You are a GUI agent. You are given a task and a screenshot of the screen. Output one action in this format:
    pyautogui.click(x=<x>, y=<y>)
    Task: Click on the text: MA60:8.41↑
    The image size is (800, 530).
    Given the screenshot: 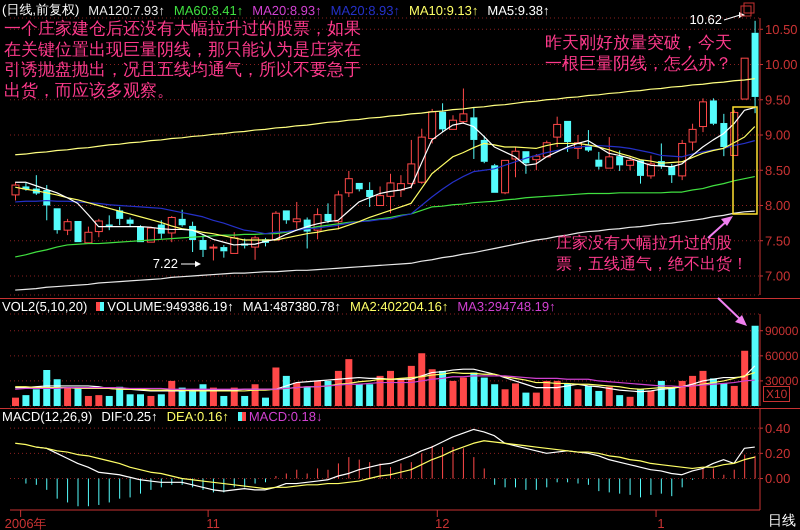 What is the action you would take?
    pyautogui.click(x=209, y=10)
    